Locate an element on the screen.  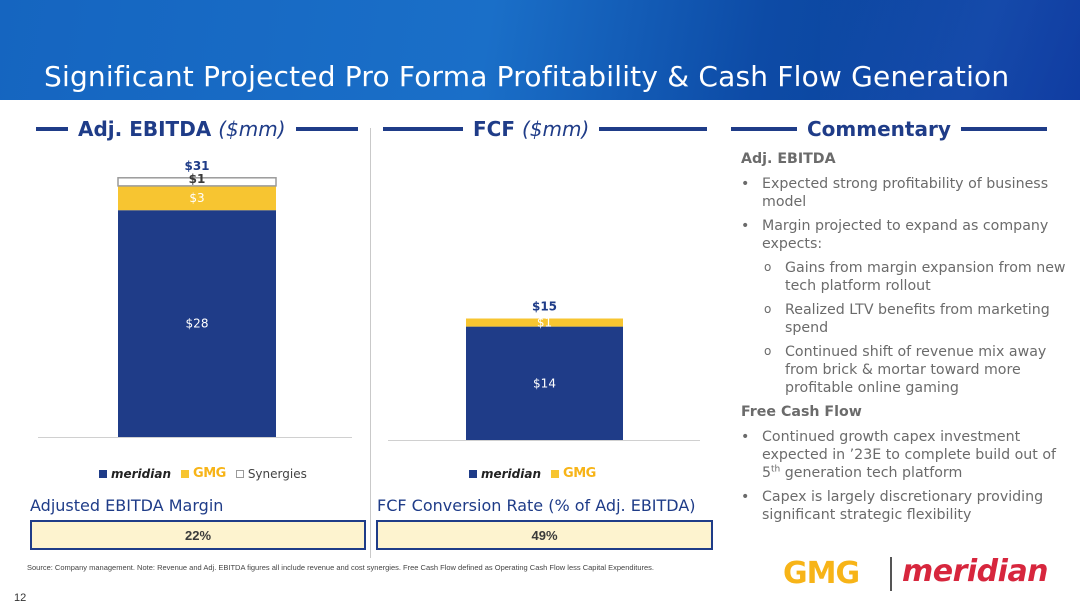
fcf-section-header: FCF ($mm) is located at coordinates (545, 129).